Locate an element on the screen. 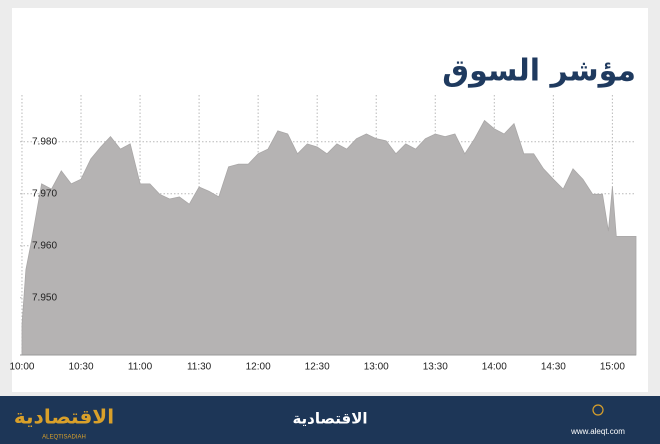  footer-bar is located at coordinates (330, 420).